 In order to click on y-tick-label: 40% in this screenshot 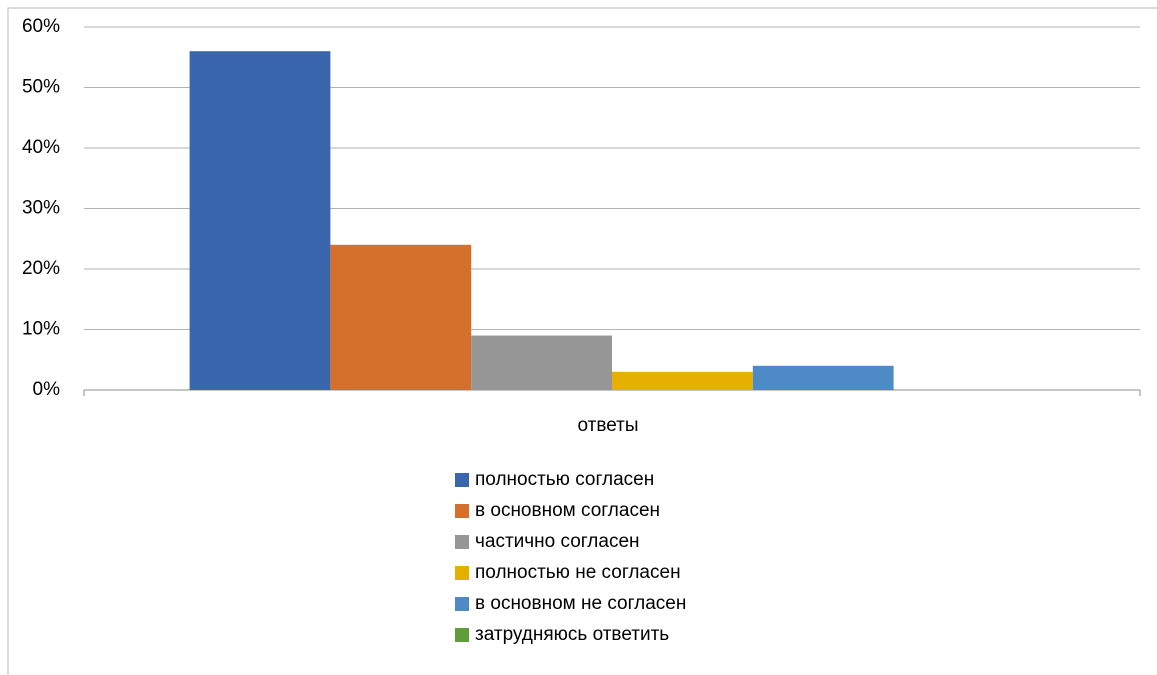, I will do `click(41, 147)`.